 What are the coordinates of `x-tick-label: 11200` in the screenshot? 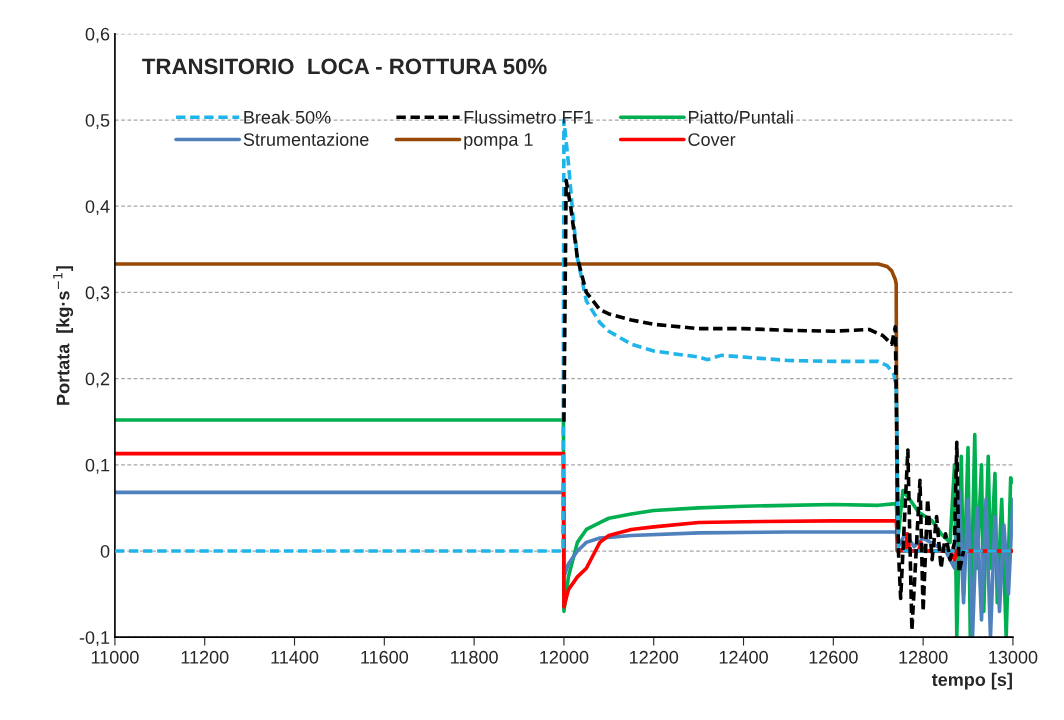 It's located at (205, 657).